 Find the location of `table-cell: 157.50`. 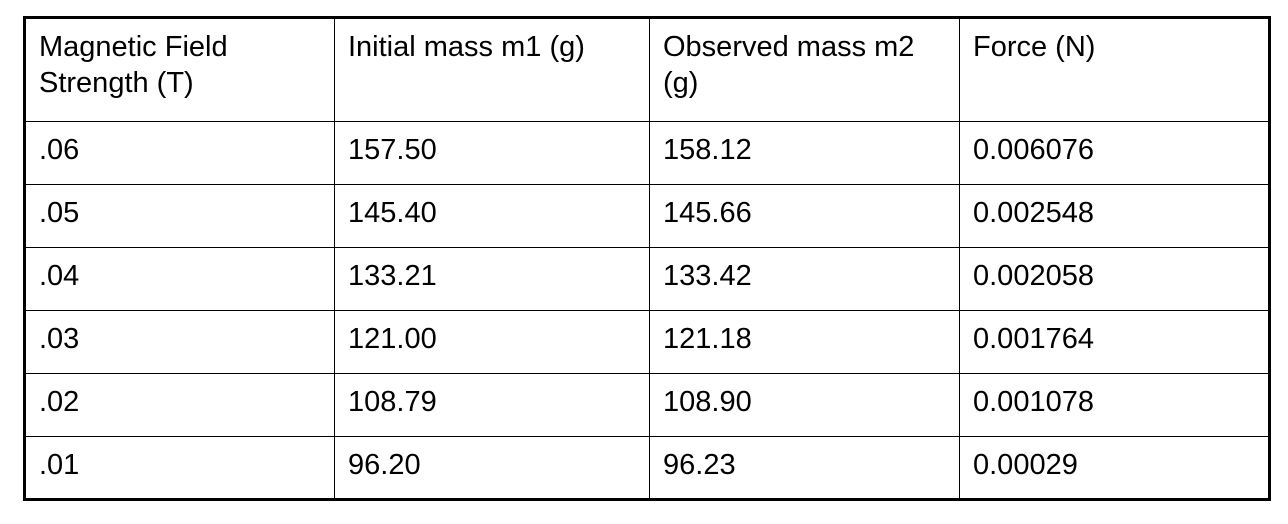

table-cell: 157.50 is located at coordinates (492, 153).